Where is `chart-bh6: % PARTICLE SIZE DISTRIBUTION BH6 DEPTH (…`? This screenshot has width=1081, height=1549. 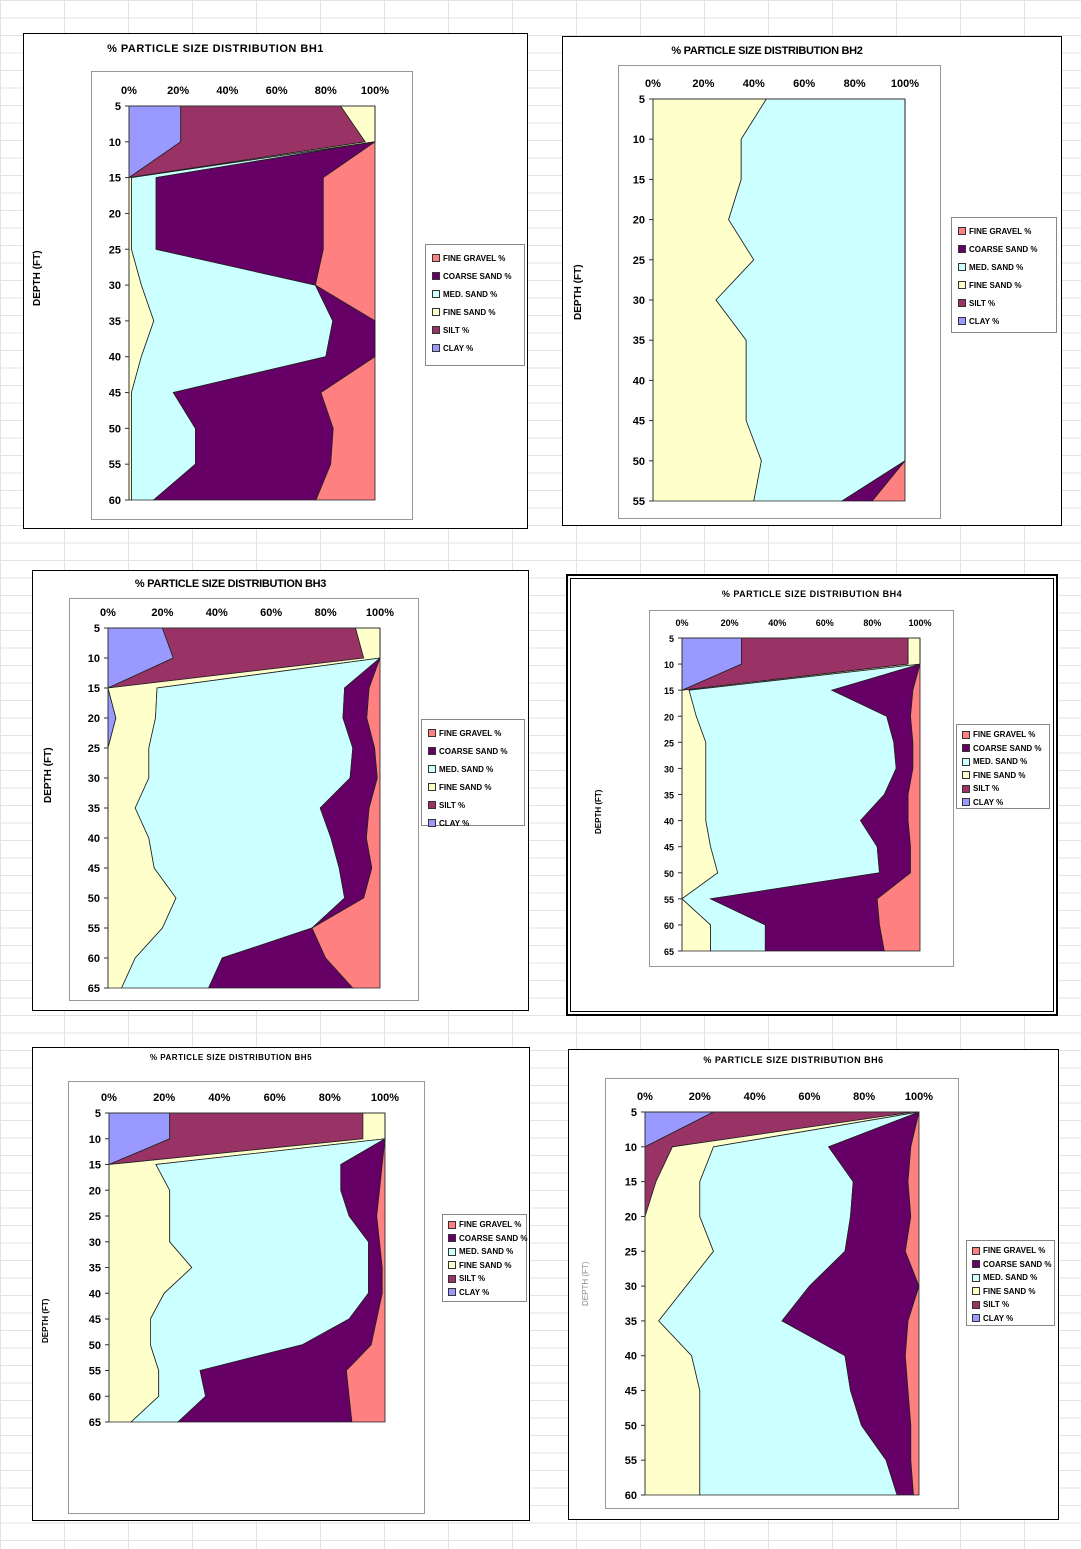 chart-bh6: % PARTICLE SIZE DISTRIBUTION BH6 DEPTH (… is located at coordinates (813, 1284).